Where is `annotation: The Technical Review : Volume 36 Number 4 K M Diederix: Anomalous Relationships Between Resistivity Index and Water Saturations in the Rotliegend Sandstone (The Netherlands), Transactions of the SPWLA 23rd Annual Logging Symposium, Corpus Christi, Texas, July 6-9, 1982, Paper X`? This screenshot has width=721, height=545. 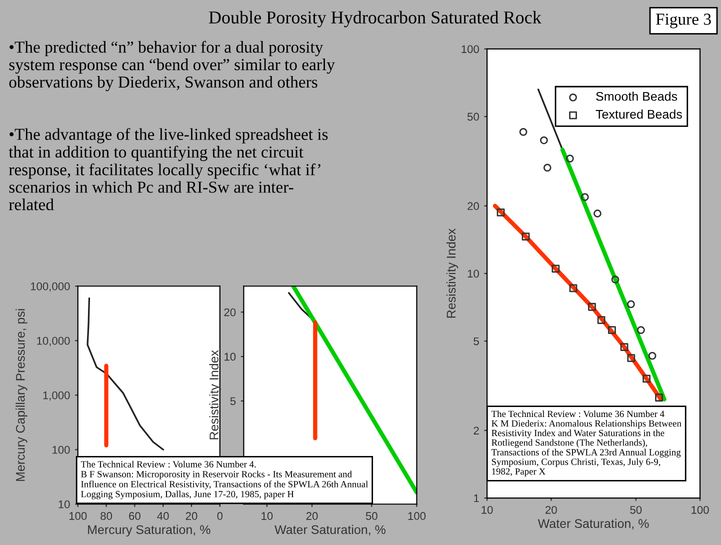
annotation: The Technical Review : Volume 36 Number 4 K M Diederix: Anomalous Relationships Between Resistivity Index and Water Saturations in the Rotliegend Sandstone (The Netherlands), Transactions of the SPWLA 23rd Annual Logging Symposium, Corpus Christi, Texas, July 6-9, 1982, Paper X is located at coordinates (586, 443).